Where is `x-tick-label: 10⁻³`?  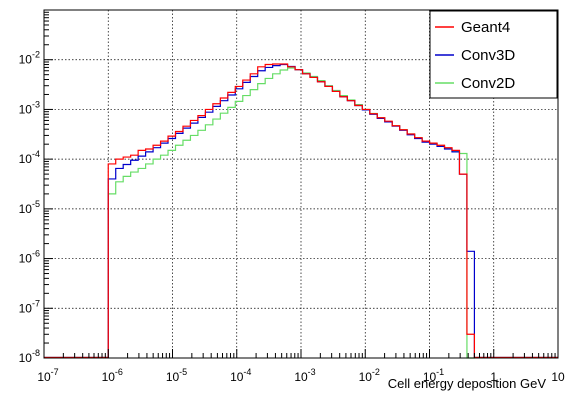 x-tick-label: 10⁻³ is located at coordinates (304, 375).